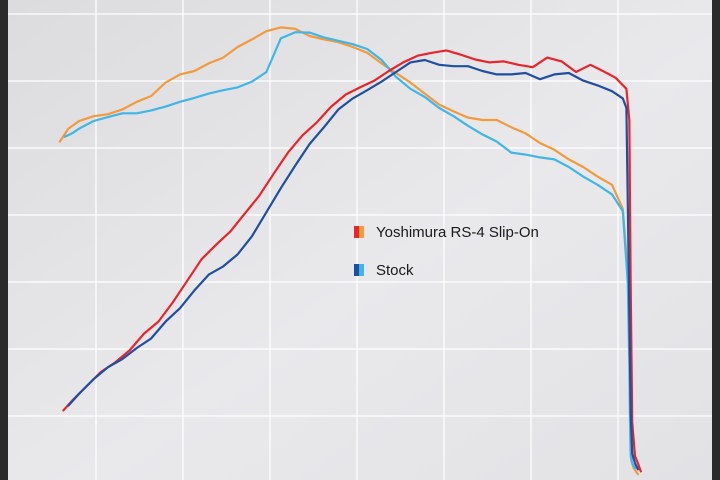 Image resolution: width=720 pixels, height=480 pixels. Describe the element at coordinates (361, 232) in the screenshot. I see `legend-swatch-yoshimura-right` at that location.